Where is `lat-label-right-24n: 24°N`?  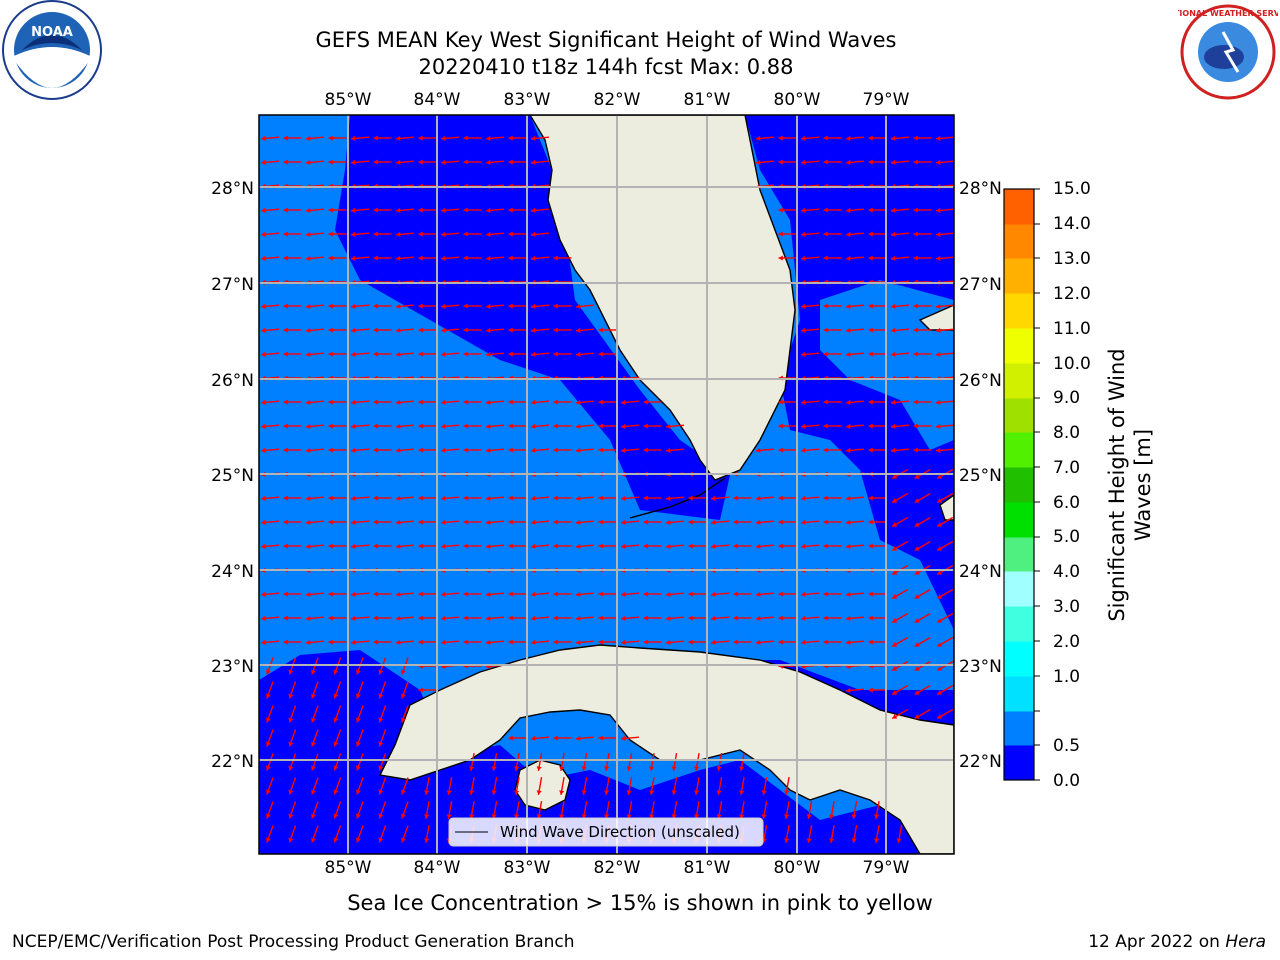 lat-label-right-24n: 24°N is located at coordinates (980, 572).